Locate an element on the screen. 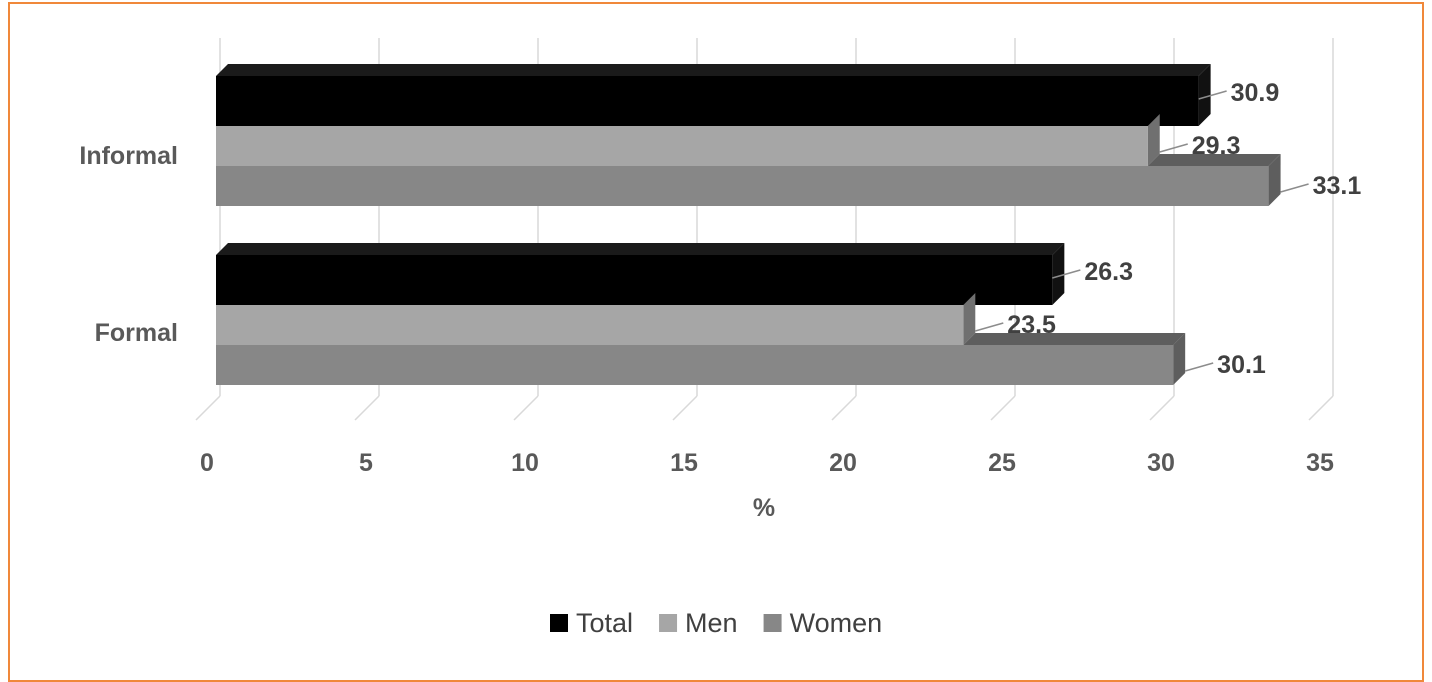 The height and width of the screenshot is (682, 1432). x-tick-label: 15 is located at coordinates (684, 463).